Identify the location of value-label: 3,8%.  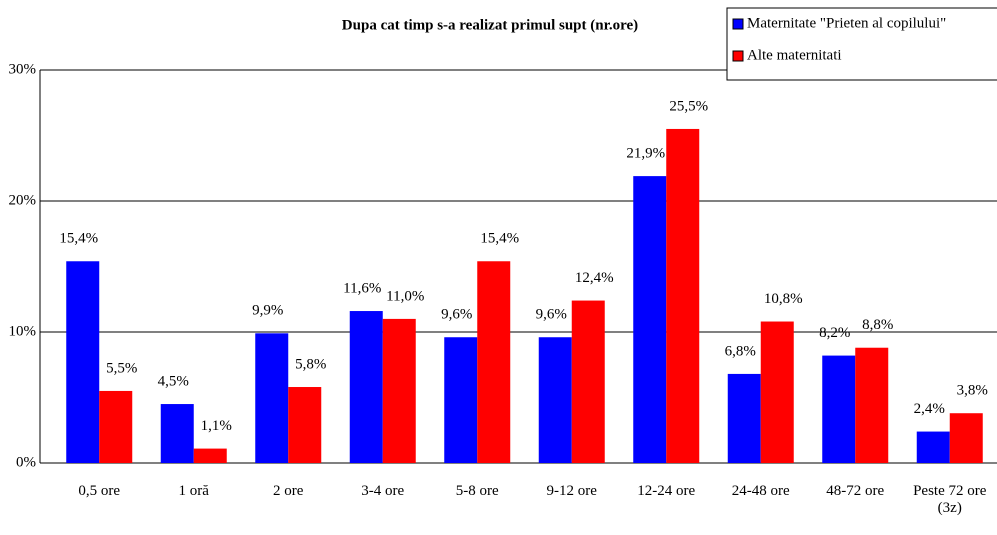
(972, 391).